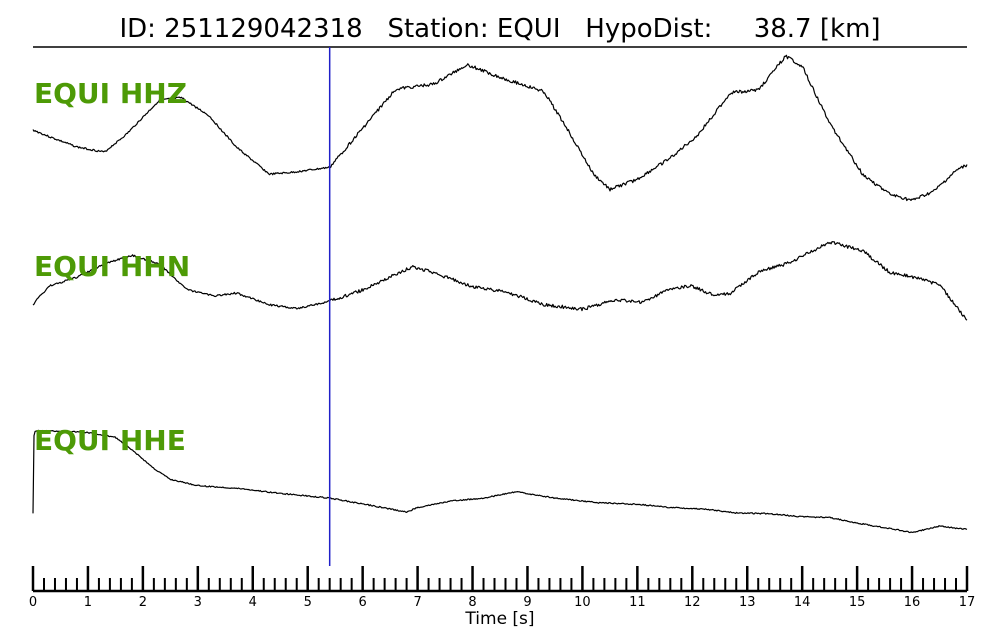  What do you see at coordinates (692, 602) in the screenshot?
I see `x-tick-label: 12` at bounding box center [692, 602].